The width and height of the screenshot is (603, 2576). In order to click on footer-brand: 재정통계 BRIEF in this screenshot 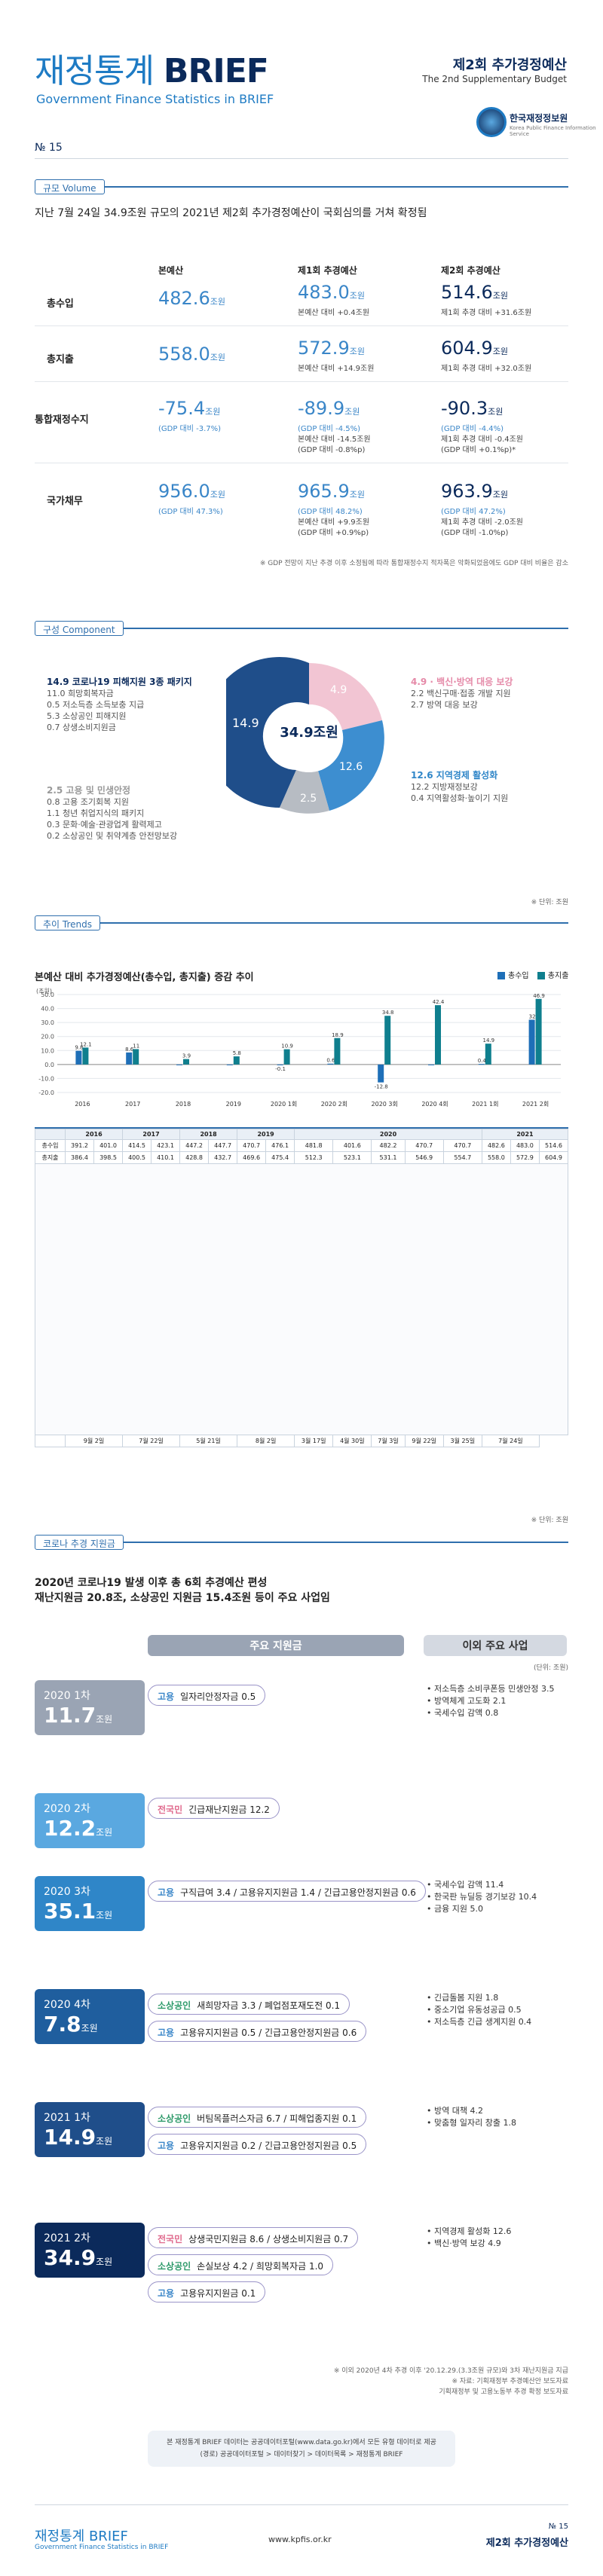, I will do `click(81, 2536)`.